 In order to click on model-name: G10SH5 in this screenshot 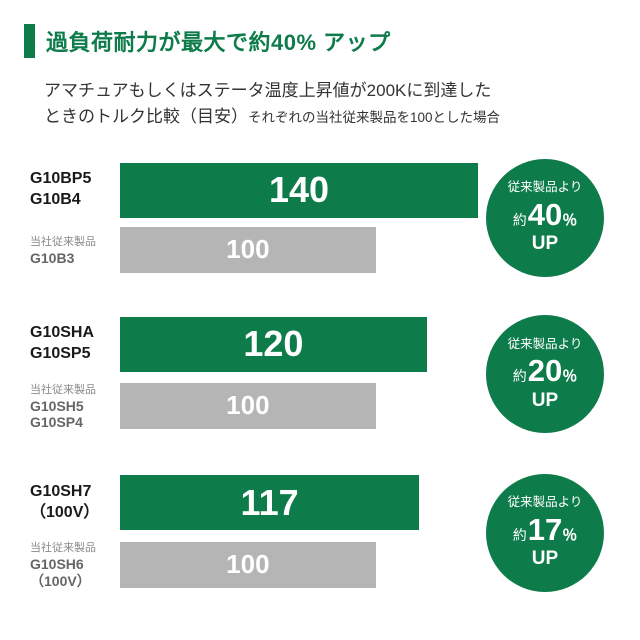, I will do `click(57, 405)`.